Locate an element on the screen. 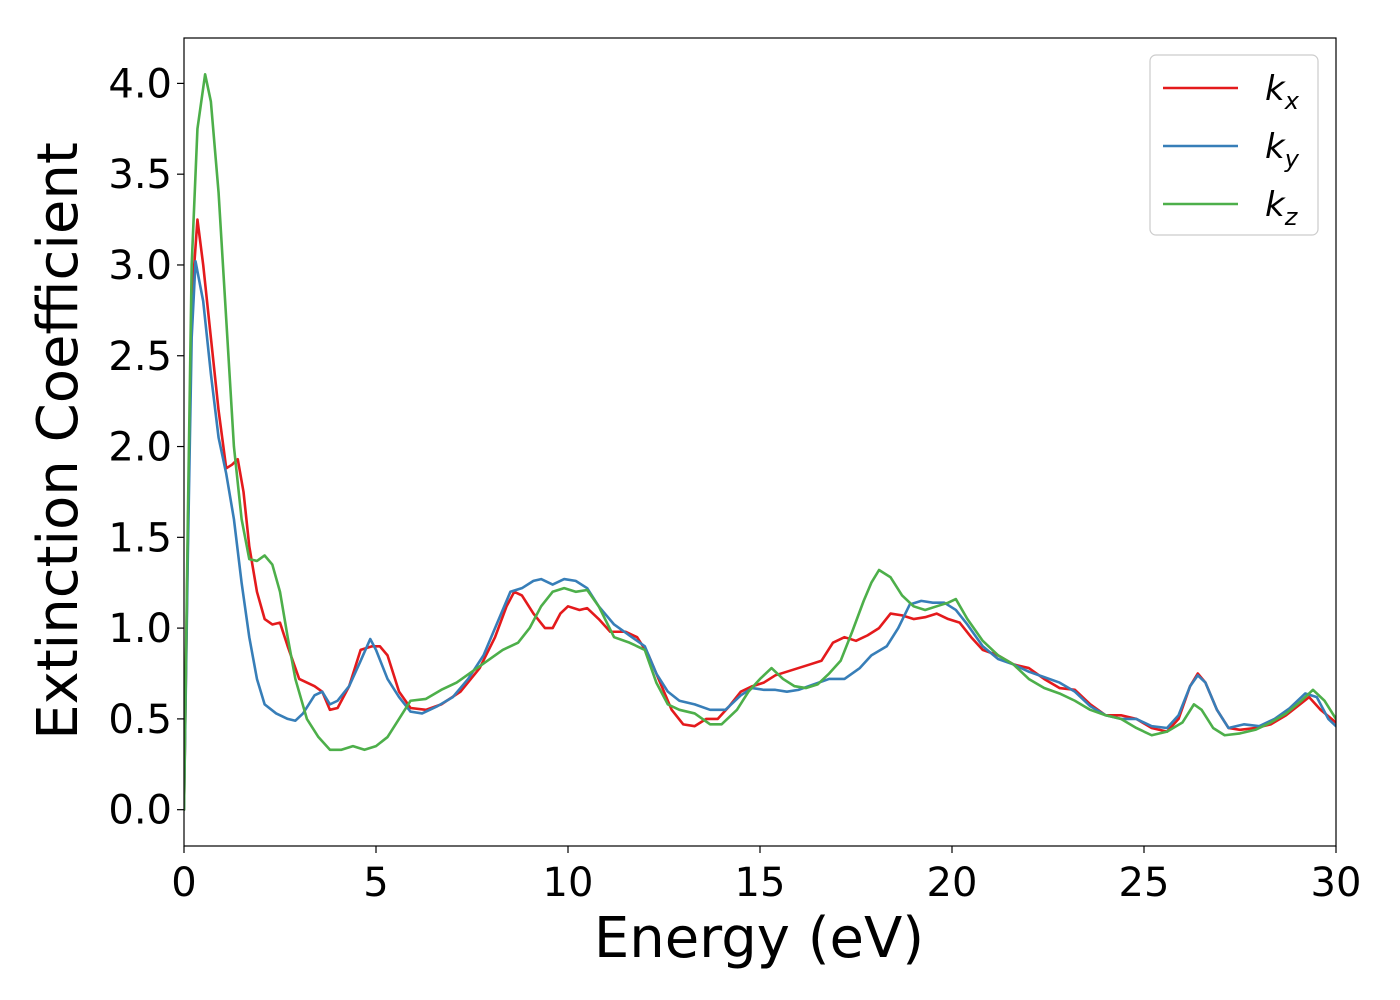 This screenshot has width=1400, height=1000. y-axis-ticks: 0.0 0.5 1.0 1.5 2.0 2.5 3.0 3.5 4.0 is located at coordinates (146, 447).